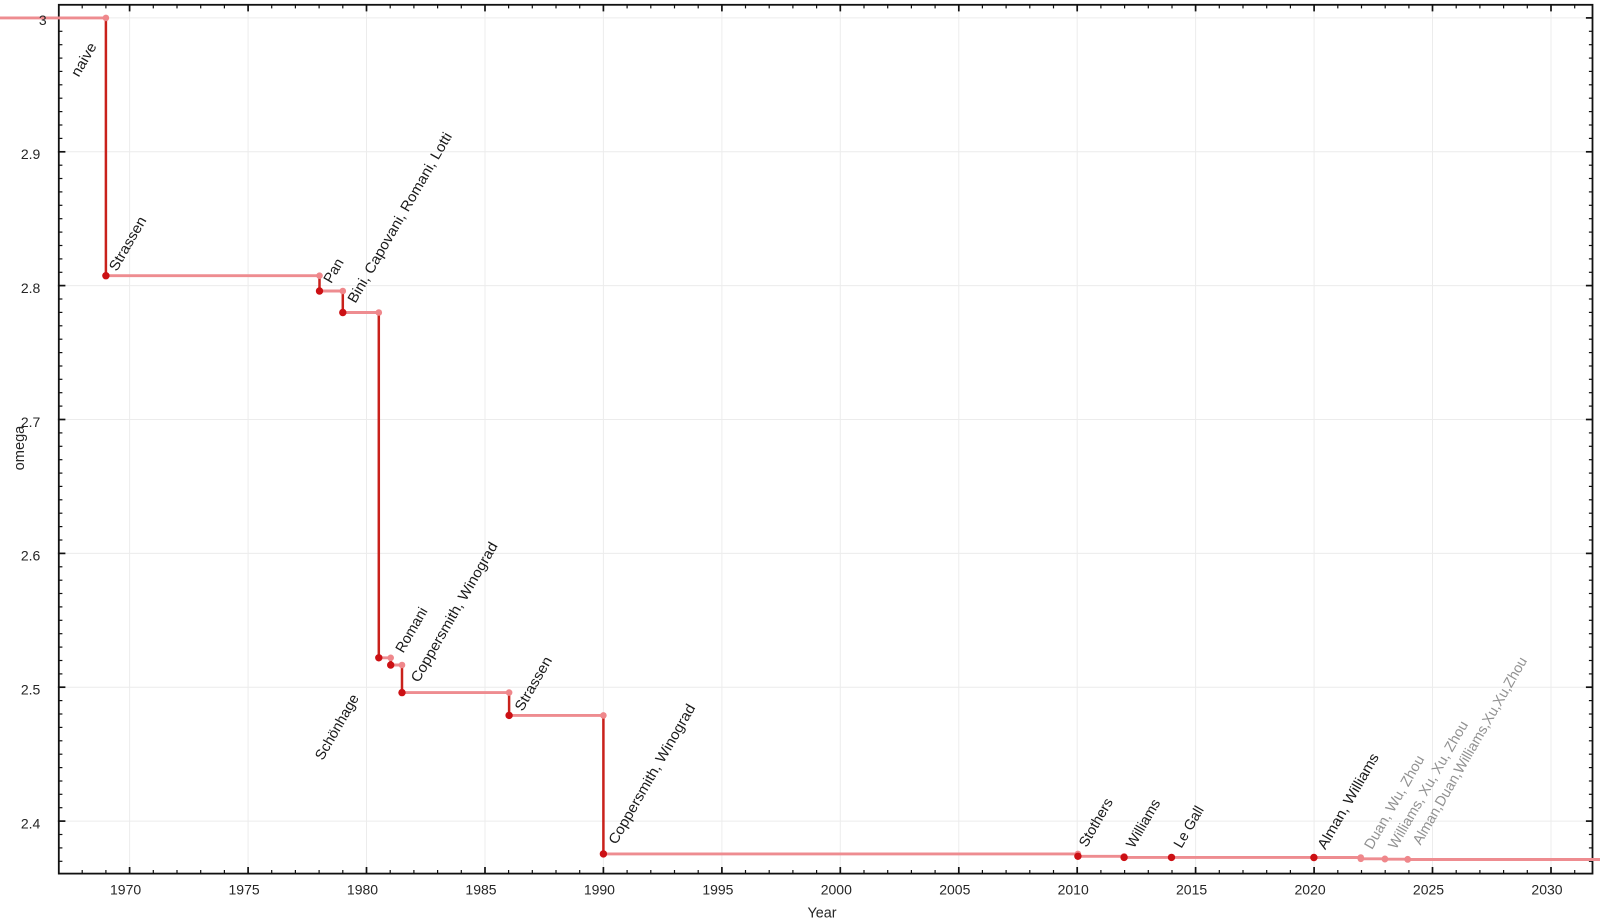  What do you see at coordinates (1191, 889) in the screenshot?
I see `svg-text: 2015` at bounding box center [1191, 889].